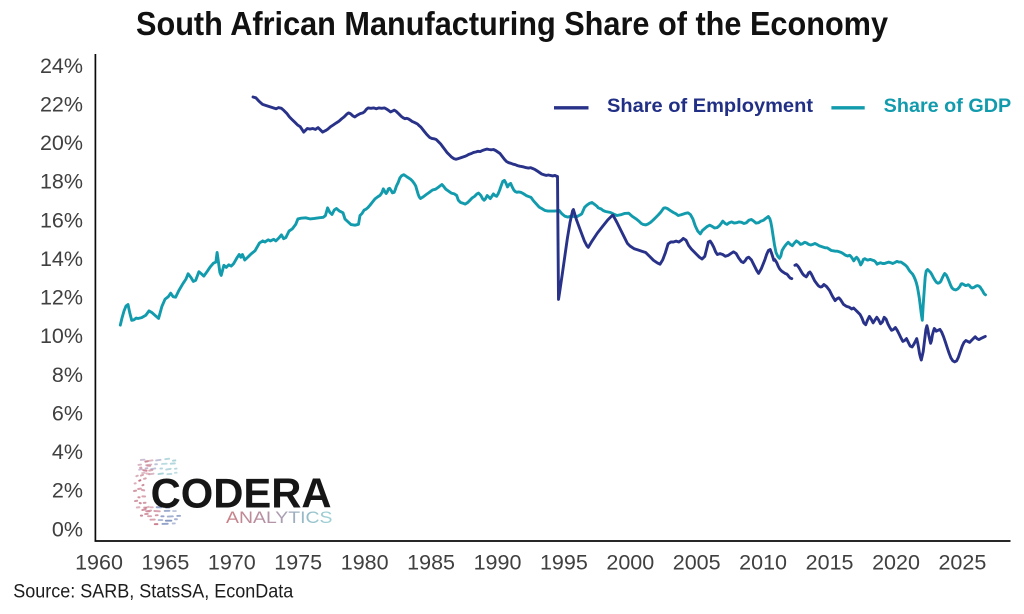  Describe the element at coordinates (61, 66) in the screenshot. I see `svg-text: 24%` at that location.